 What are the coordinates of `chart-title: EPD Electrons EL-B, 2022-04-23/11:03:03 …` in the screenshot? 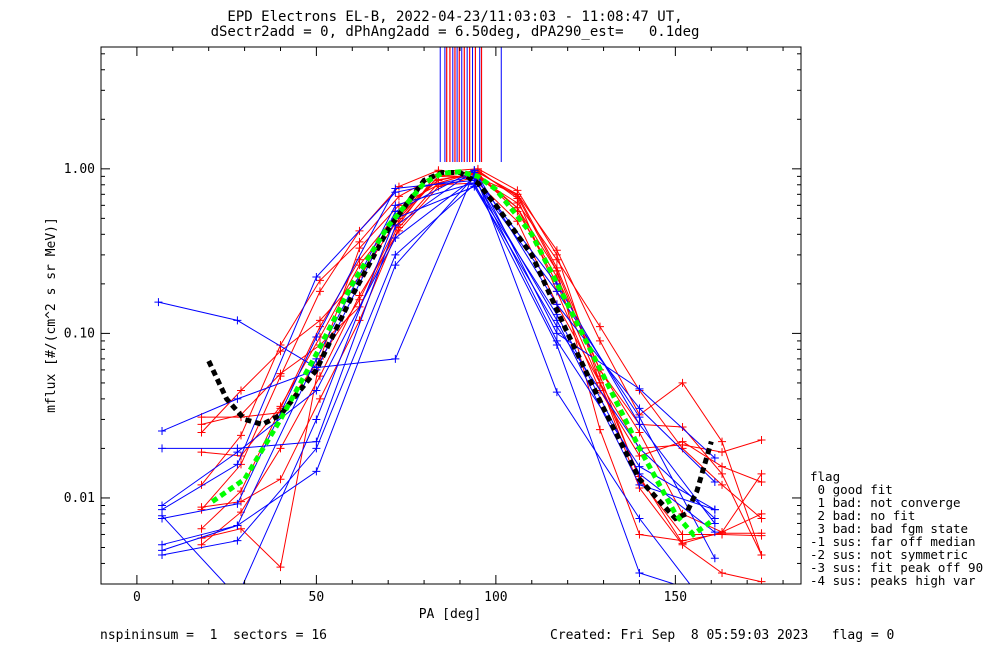 It's located at (455, 17).